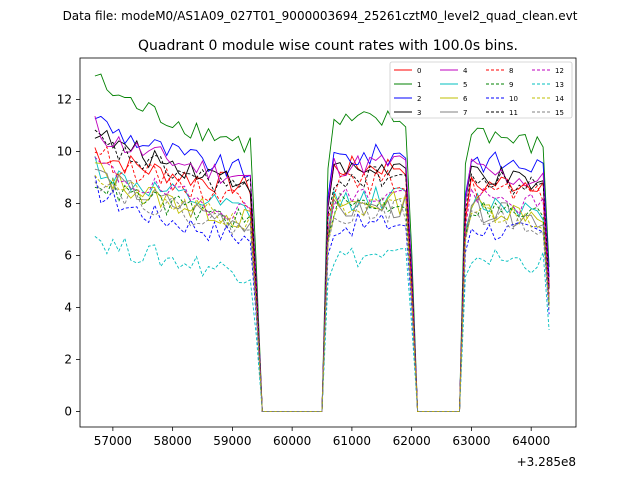  I want to click on x-offset-label: +3.285e8, so click(546, 462).